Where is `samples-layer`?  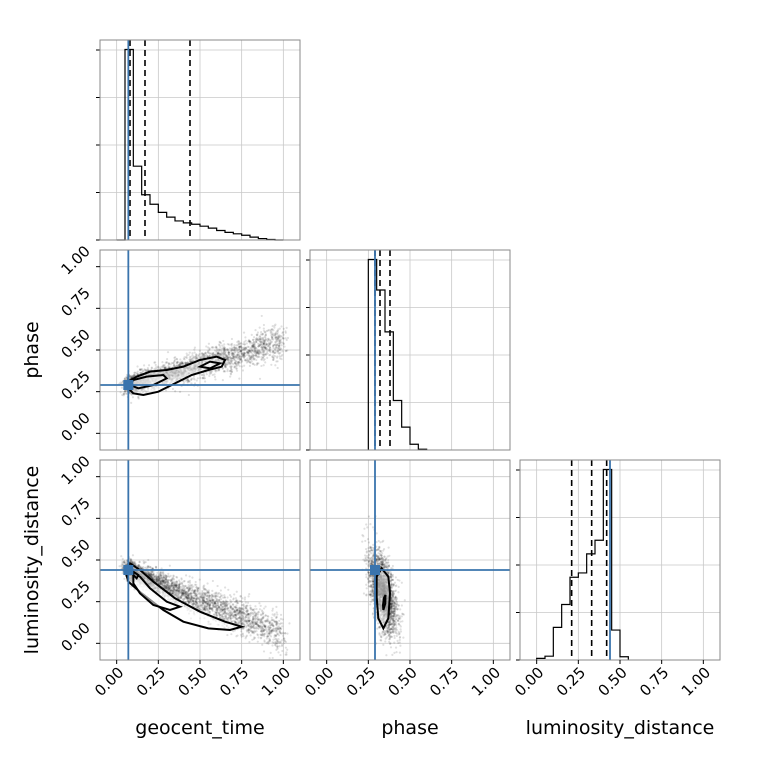
samples-layer is located at coordinates (204, 359).